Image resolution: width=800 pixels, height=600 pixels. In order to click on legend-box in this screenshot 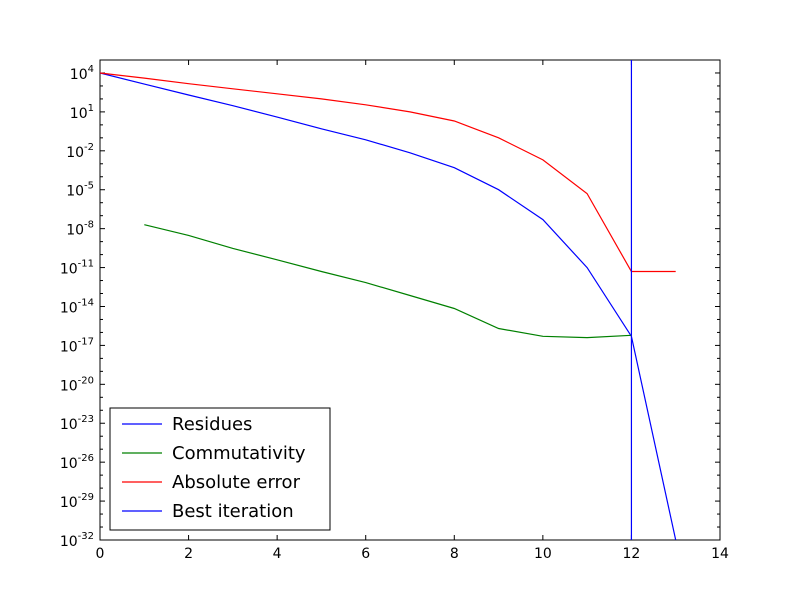, I will do `click(220, 469)`.